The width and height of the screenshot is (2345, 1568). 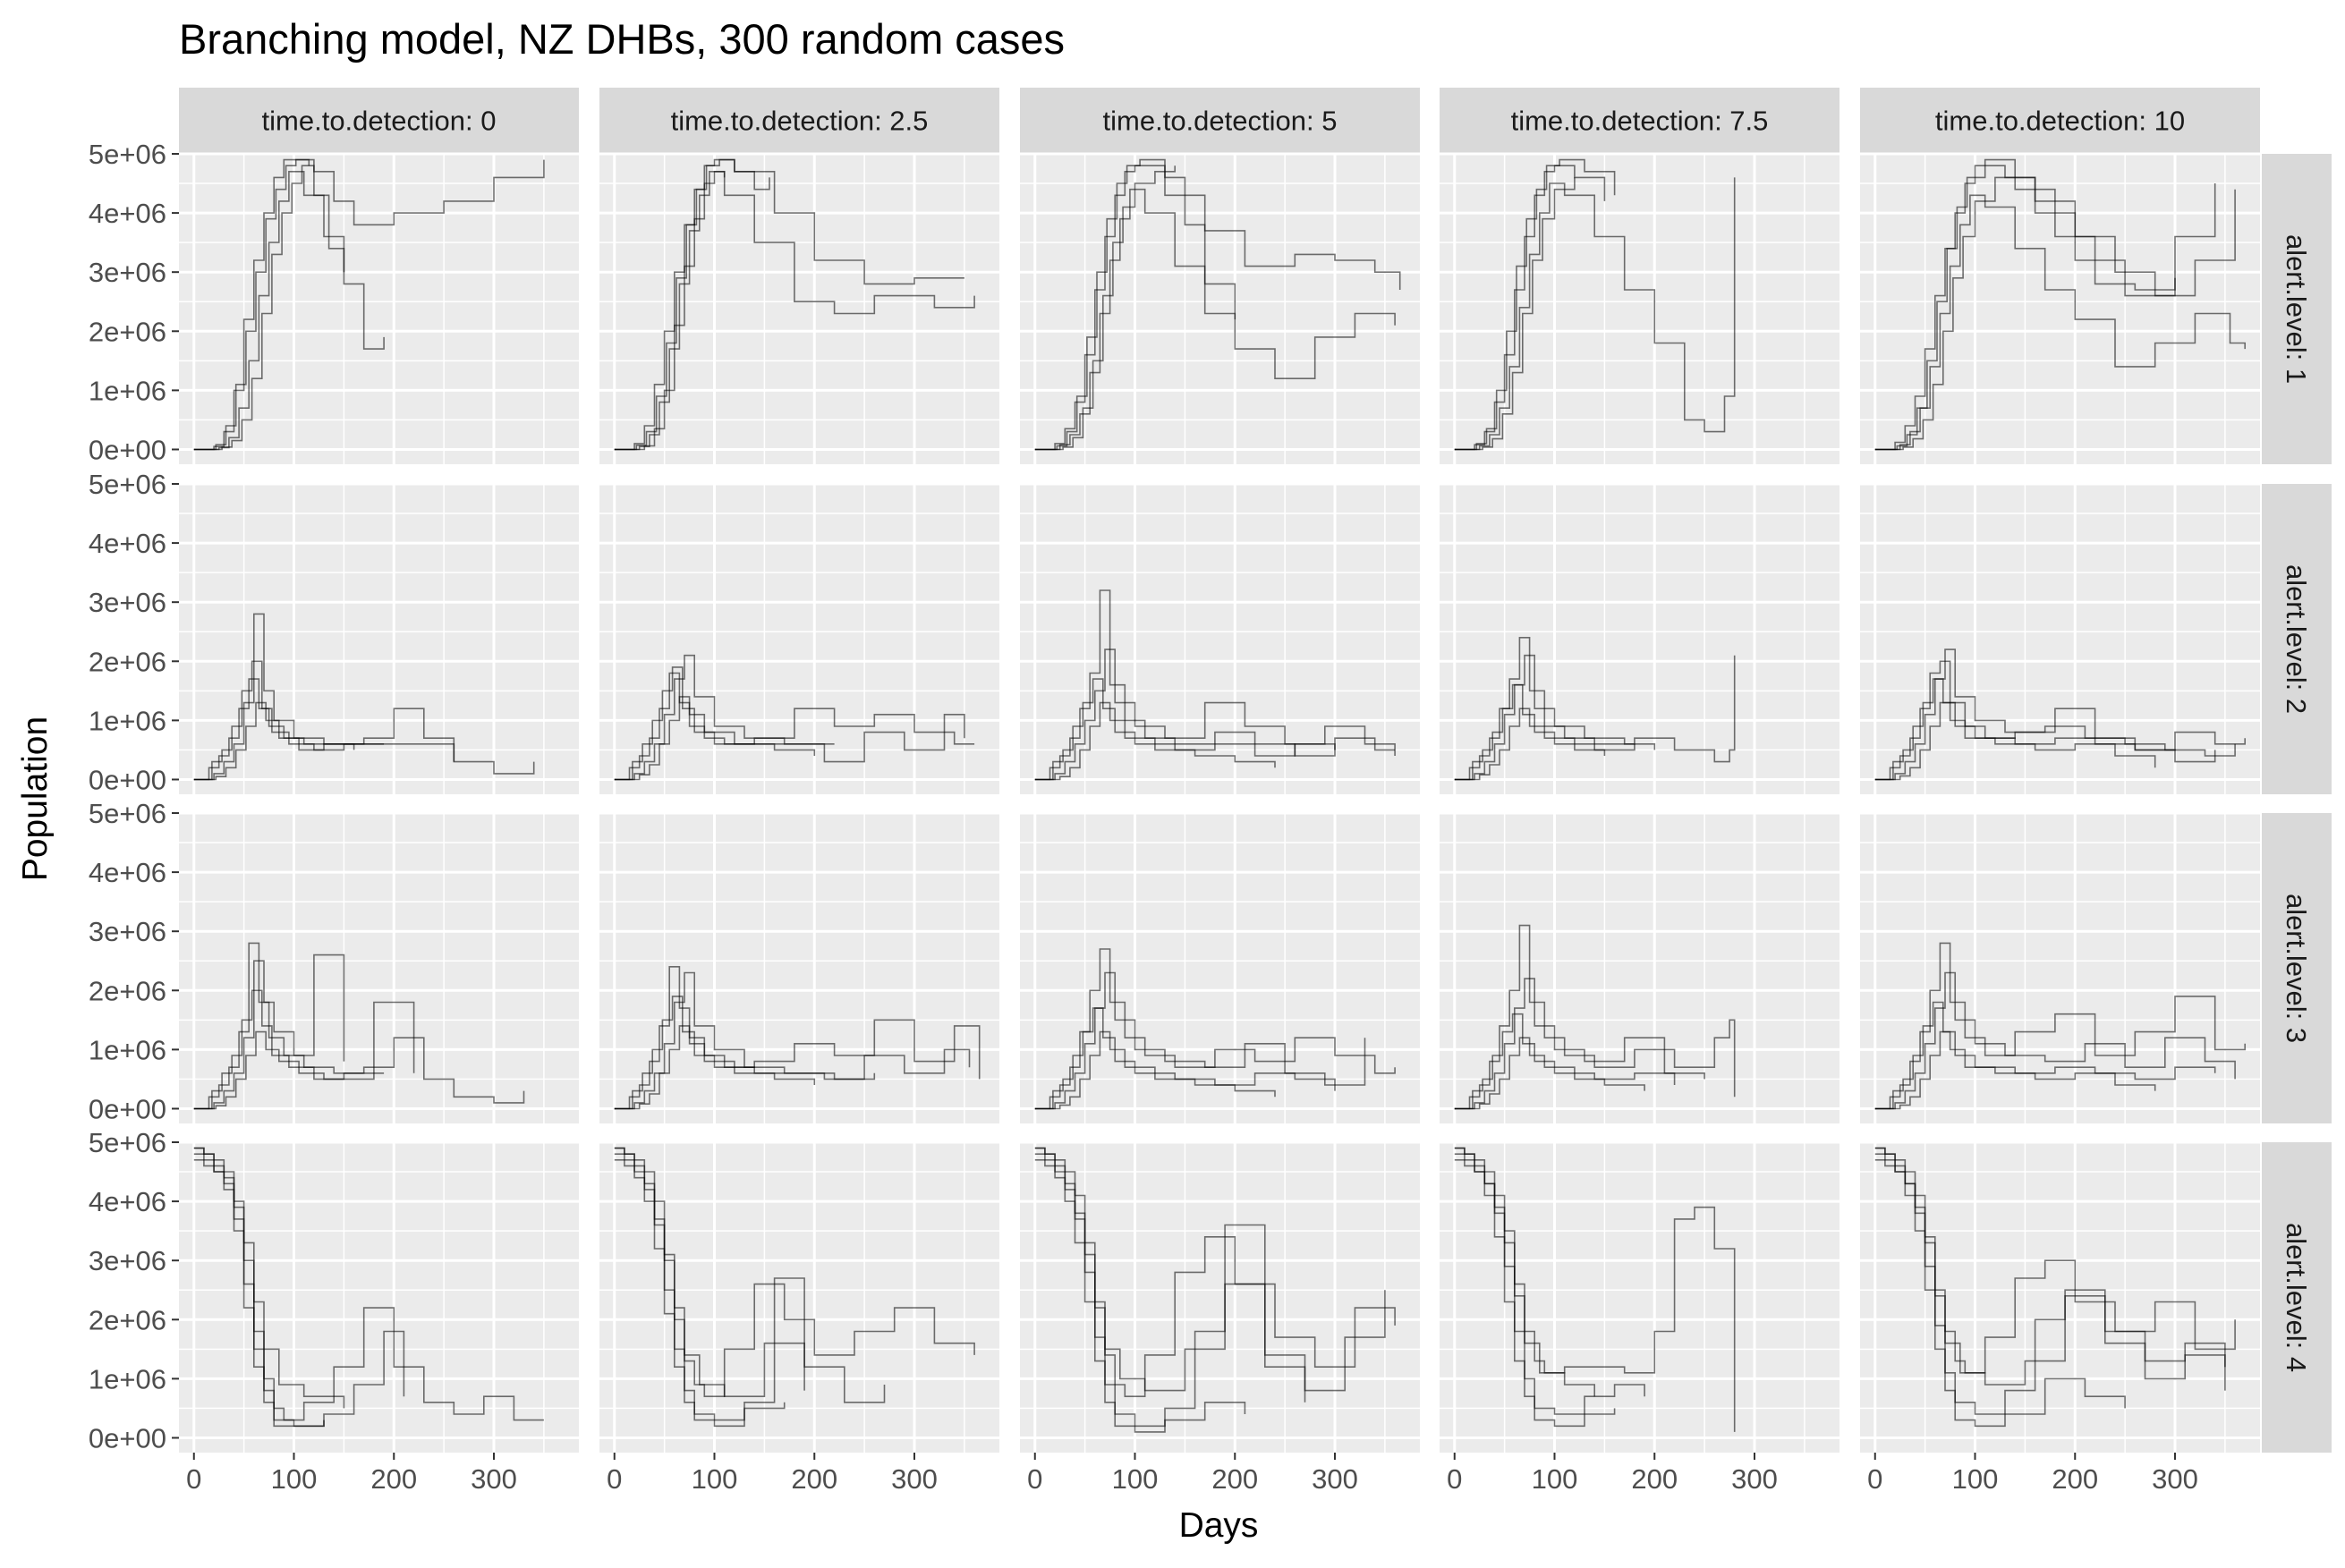 I want to click on column-strip-label: time.to.detection: 0, so click(x=379, y=121).